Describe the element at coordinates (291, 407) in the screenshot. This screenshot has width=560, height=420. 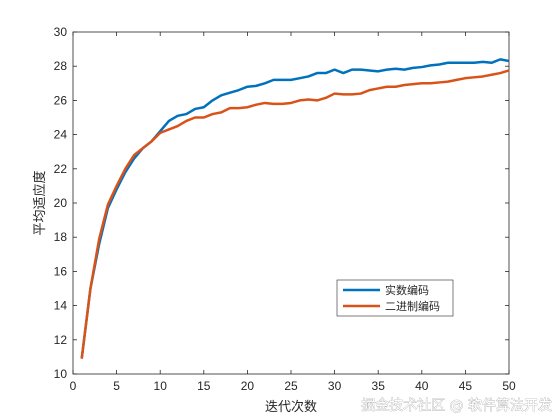
I see `x-axis-label: 迭代次数` at that location.